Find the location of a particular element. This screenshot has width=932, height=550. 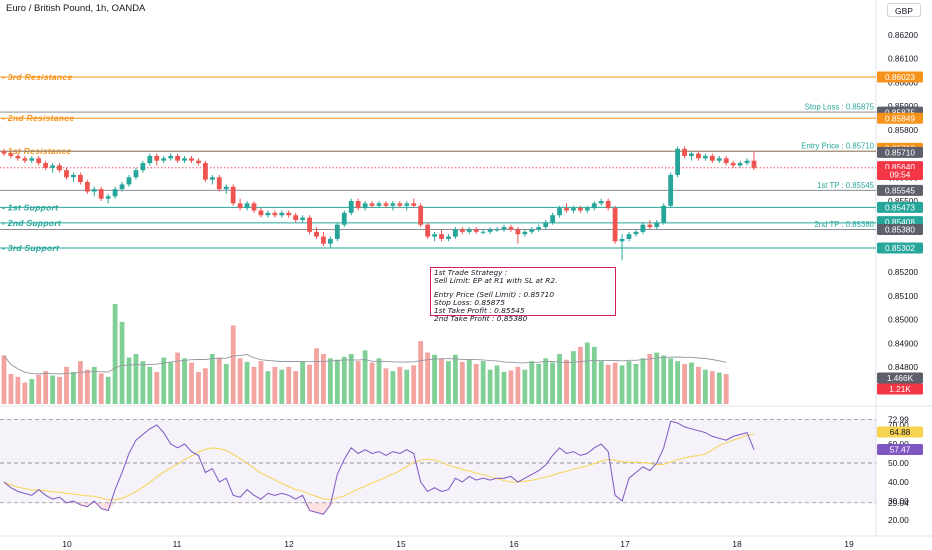

svg-text: 0.85710 is located at coordinates (900, 153).